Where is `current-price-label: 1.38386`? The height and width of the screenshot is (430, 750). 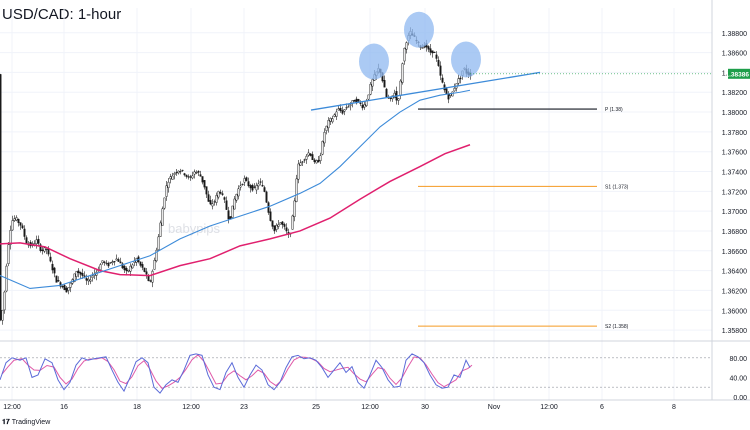
current-price-label: 1.38386 is located at coordinates (738, 74).